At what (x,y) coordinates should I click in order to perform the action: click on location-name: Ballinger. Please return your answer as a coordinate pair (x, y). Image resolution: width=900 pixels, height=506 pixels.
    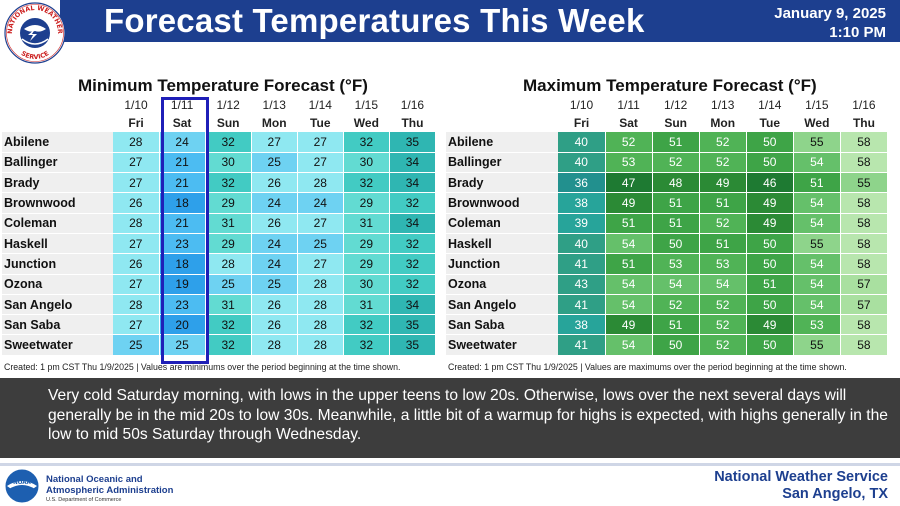
    Looking at the image, I should click on (502, 163).